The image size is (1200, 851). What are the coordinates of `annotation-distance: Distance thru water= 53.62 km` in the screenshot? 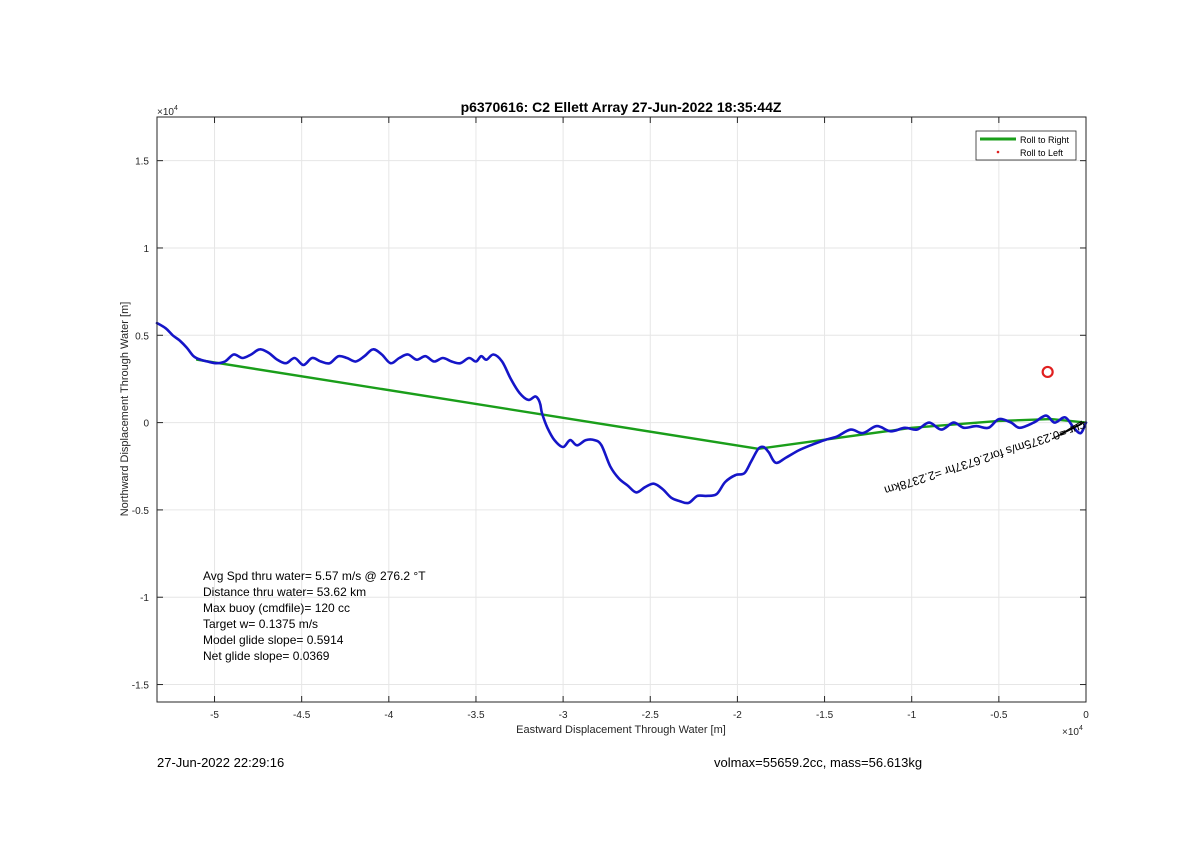 It's located at (284, 592).